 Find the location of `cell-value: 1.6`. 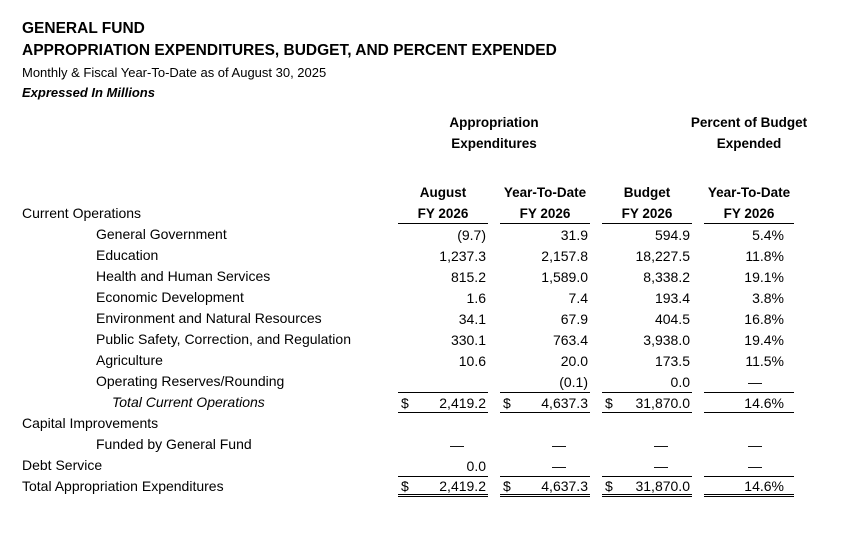

cell-value: 1.6 is located at coordinates (476, 297).